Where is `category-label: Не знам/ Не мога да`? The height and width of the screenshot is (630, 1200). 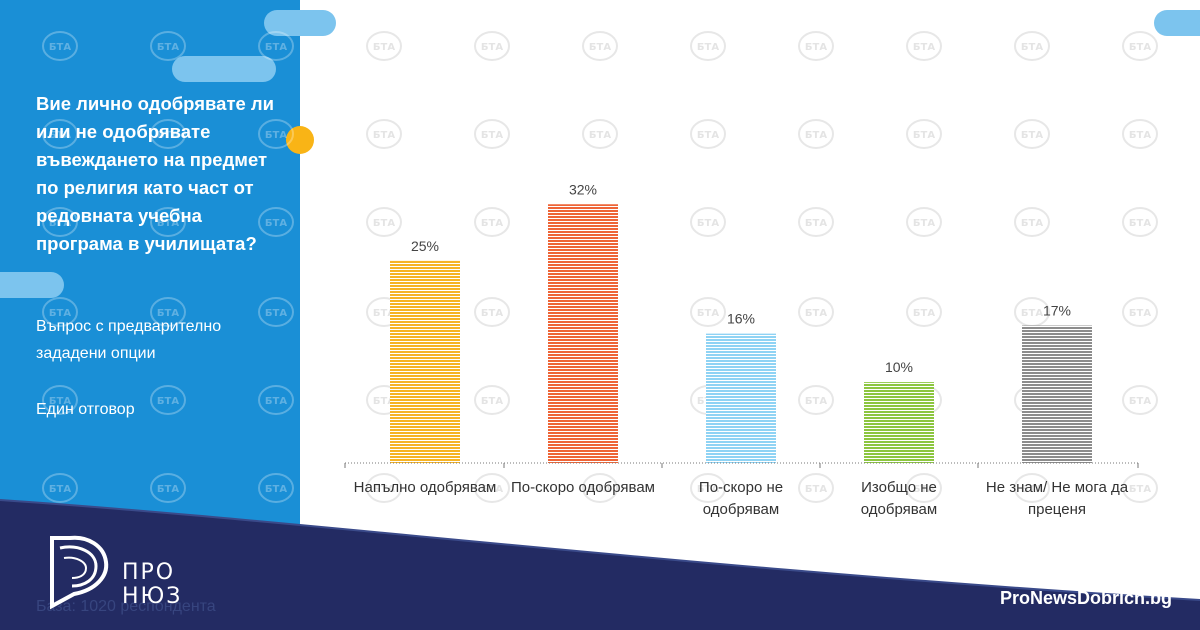 category-label: Не знам/ Не мога да is located at coordinates (1057, 487).